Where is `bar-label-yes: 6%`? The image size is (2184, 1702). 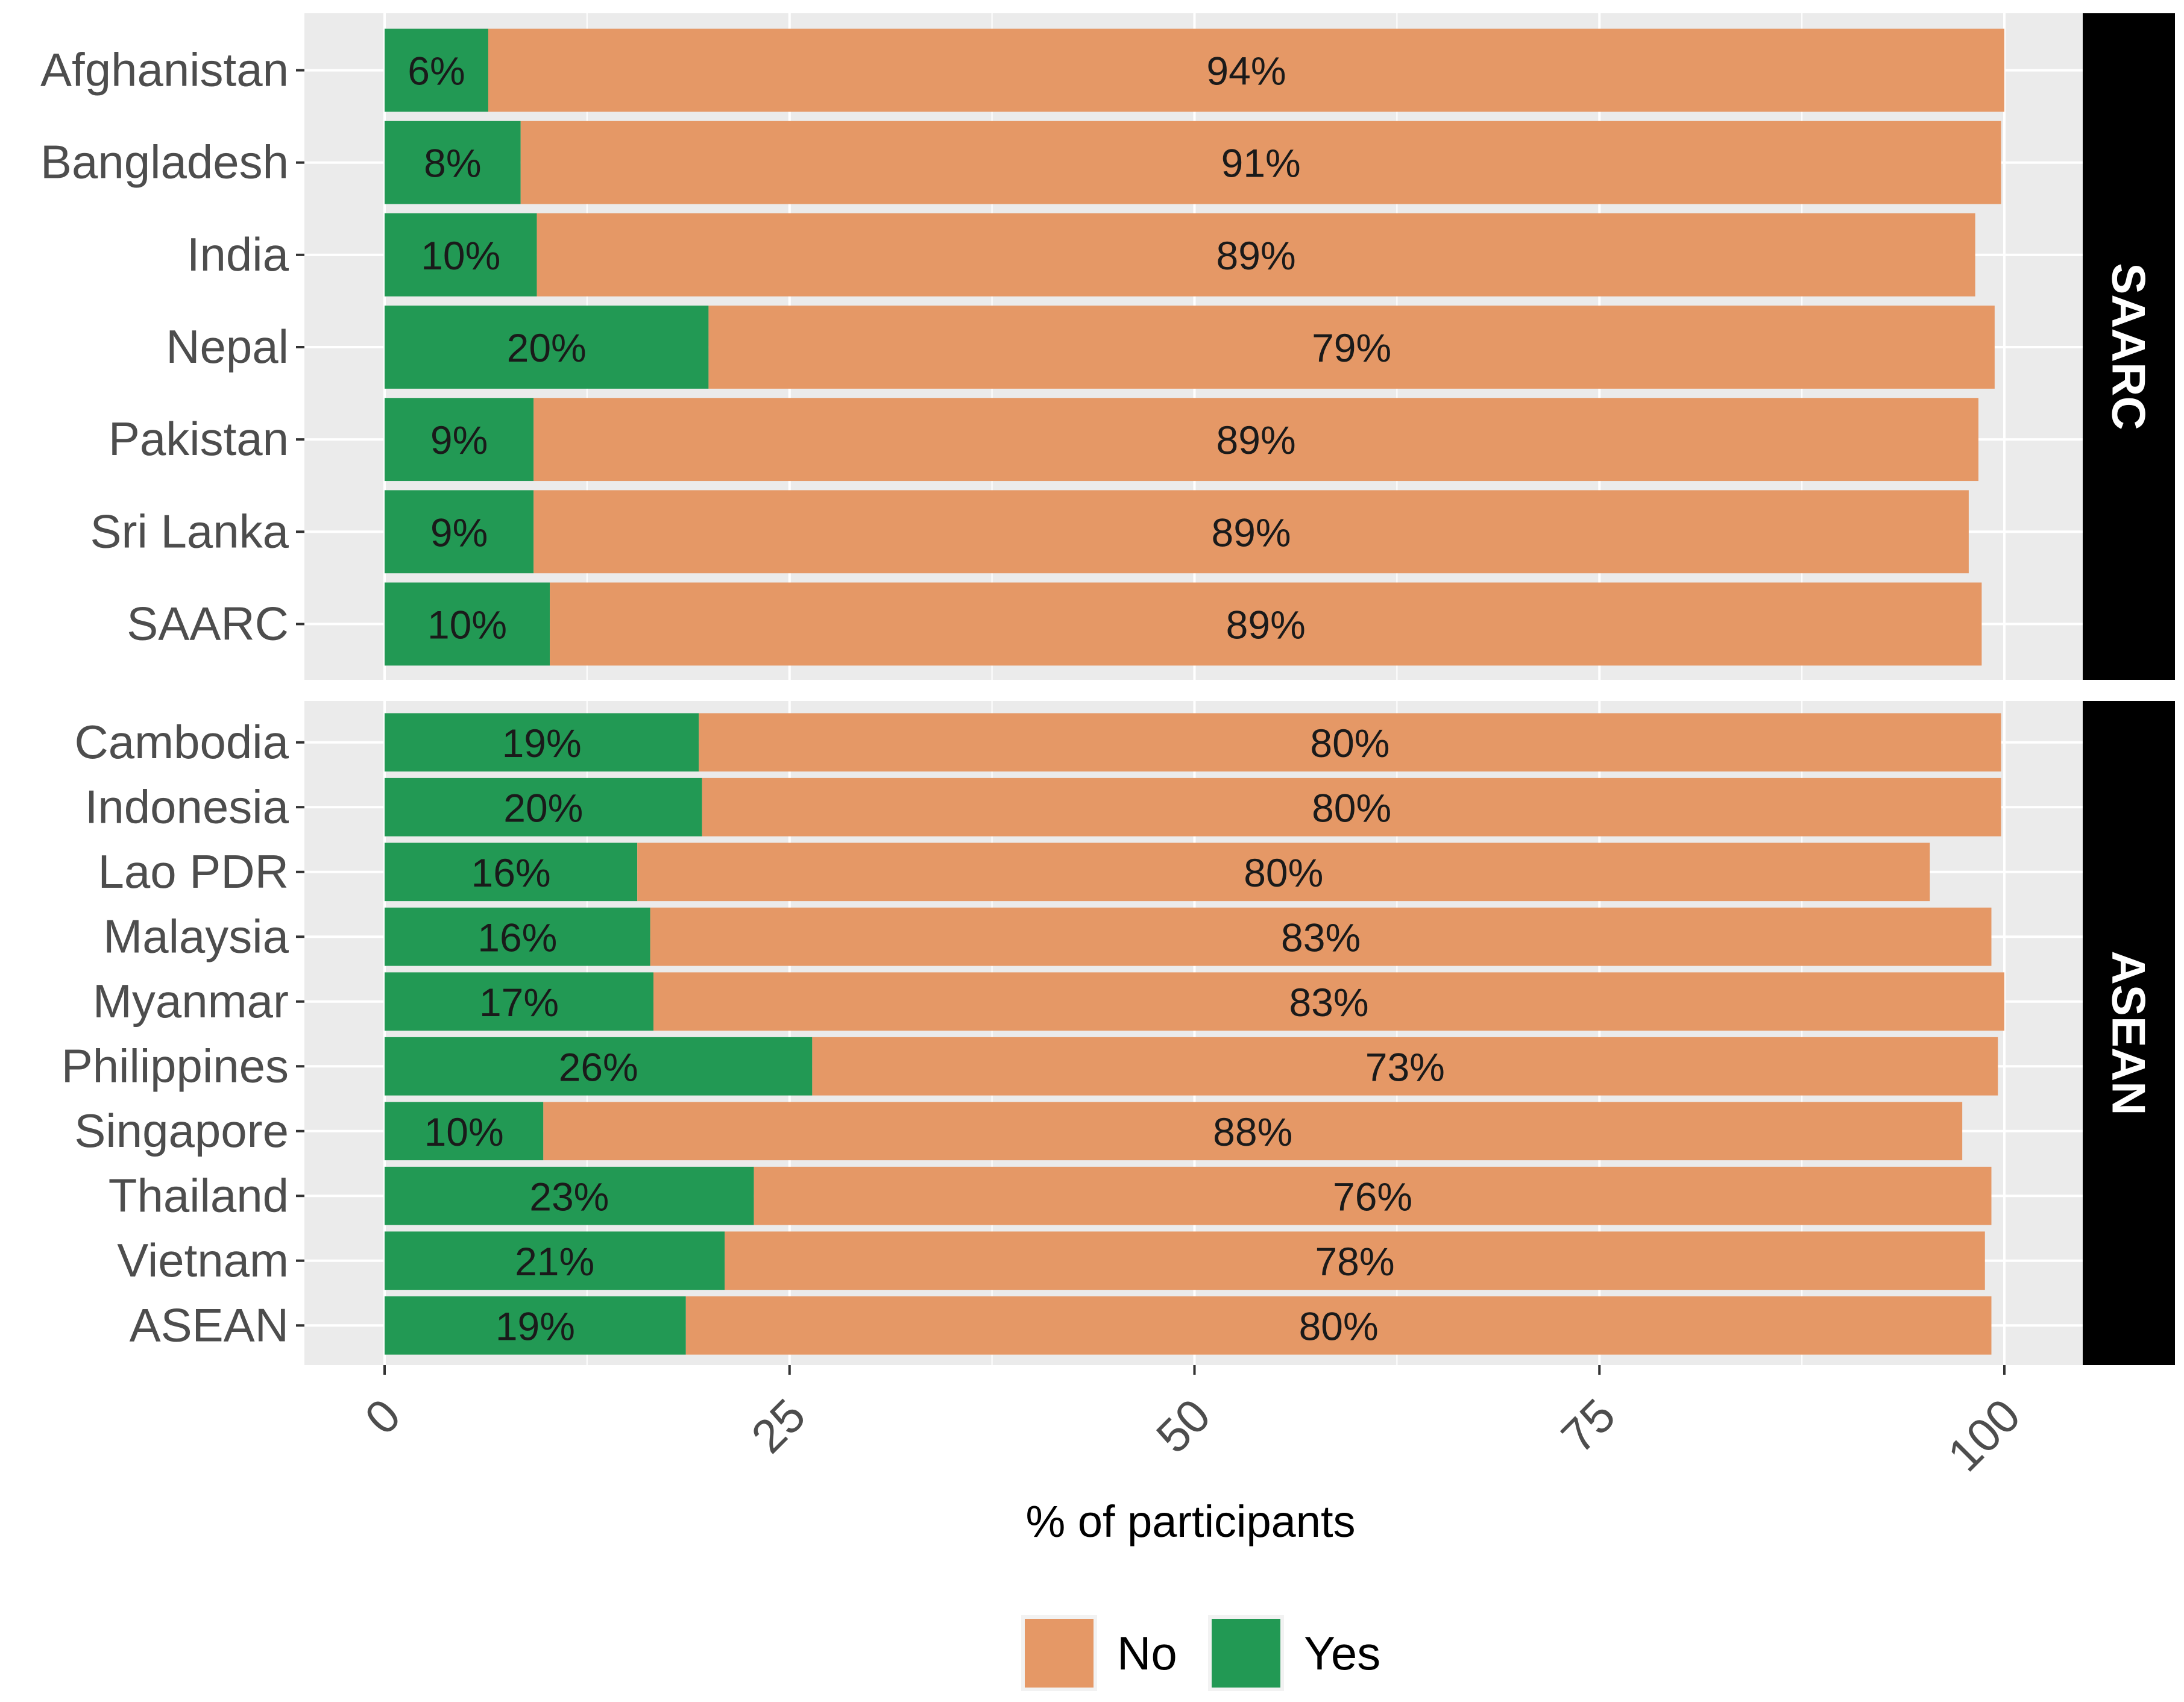
bar-label-yes: 6% is located at coordinates (436, 71).